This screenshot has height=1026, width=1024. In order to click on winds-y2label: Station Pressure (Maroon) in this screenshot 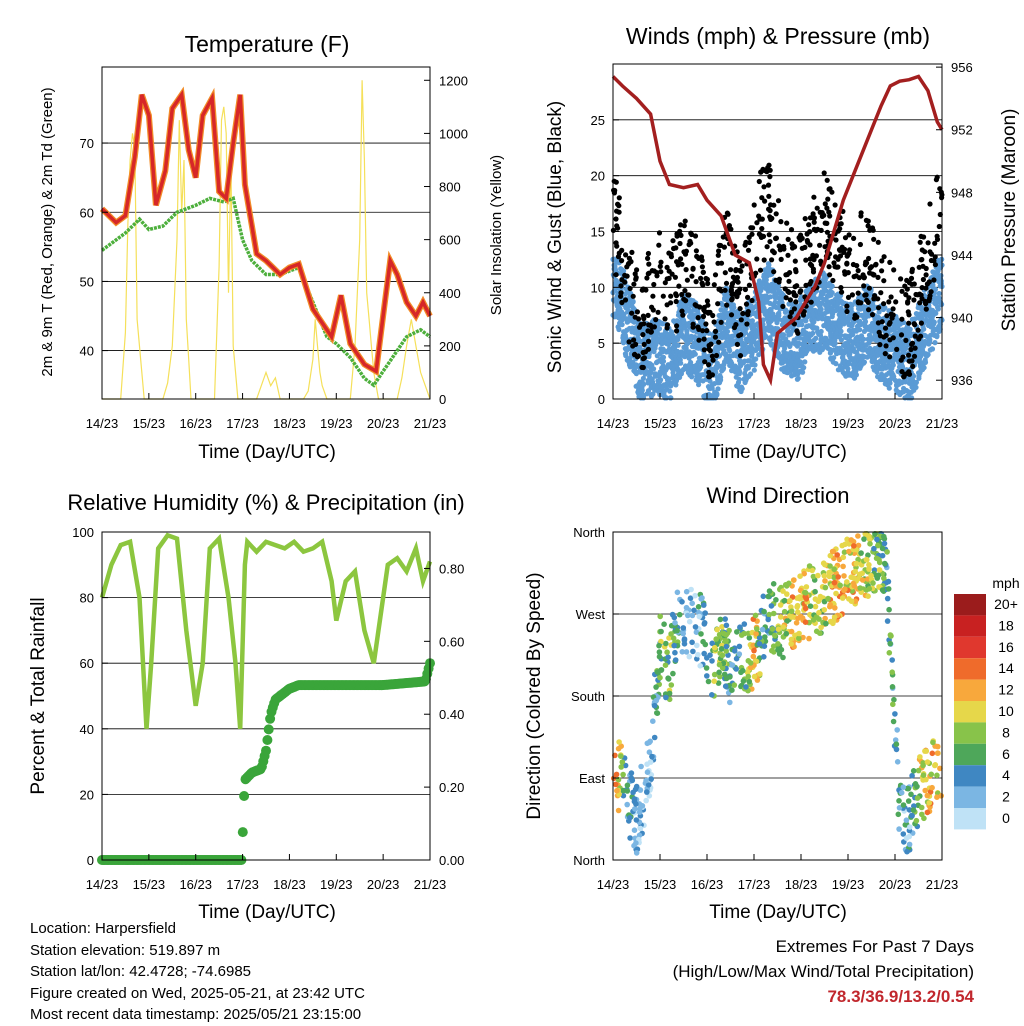, I will do `click(1009, 220)`.